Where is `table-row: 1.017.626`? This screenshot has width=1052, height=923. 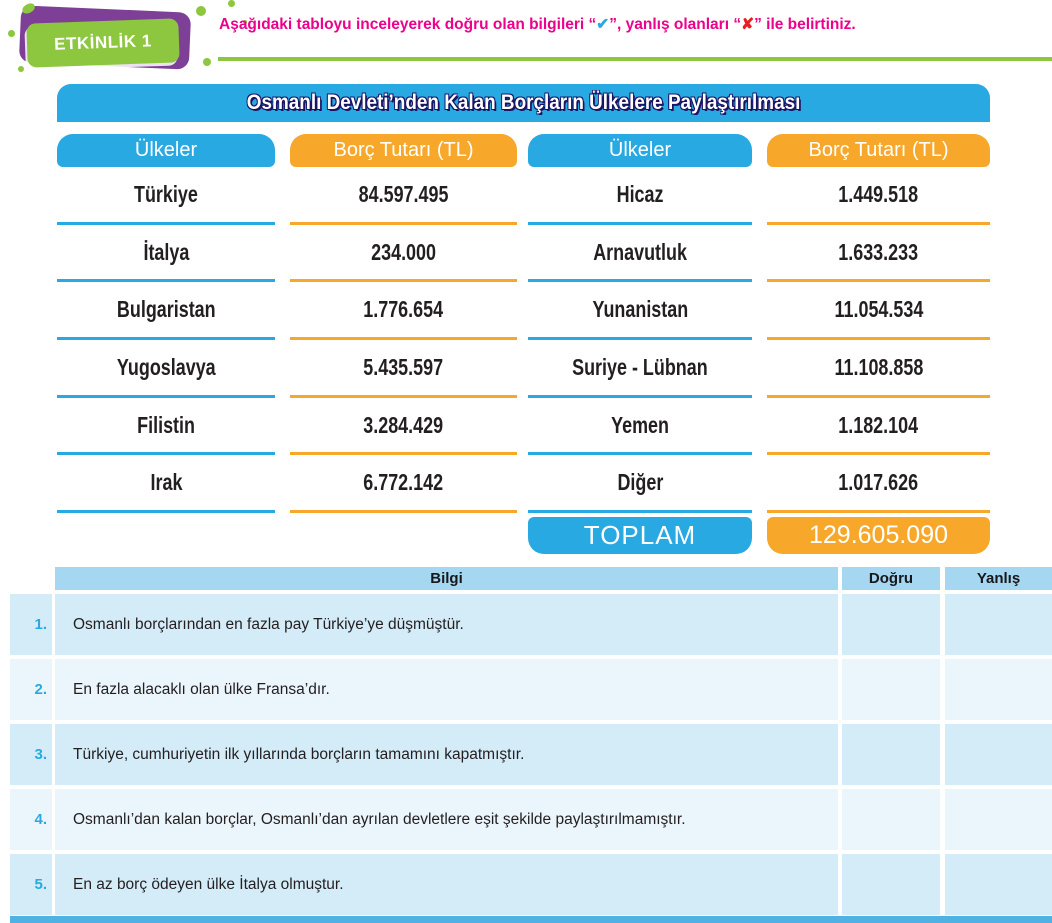 table-row: 1.017.626 is located at coordinates (878, 484).